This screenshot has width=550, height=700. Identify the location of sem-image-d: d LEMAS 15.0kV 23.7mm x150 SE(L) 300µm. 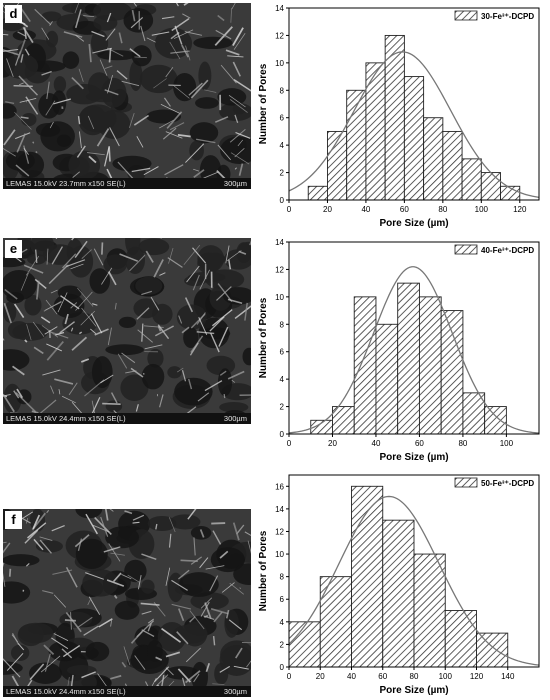
(127, 96).